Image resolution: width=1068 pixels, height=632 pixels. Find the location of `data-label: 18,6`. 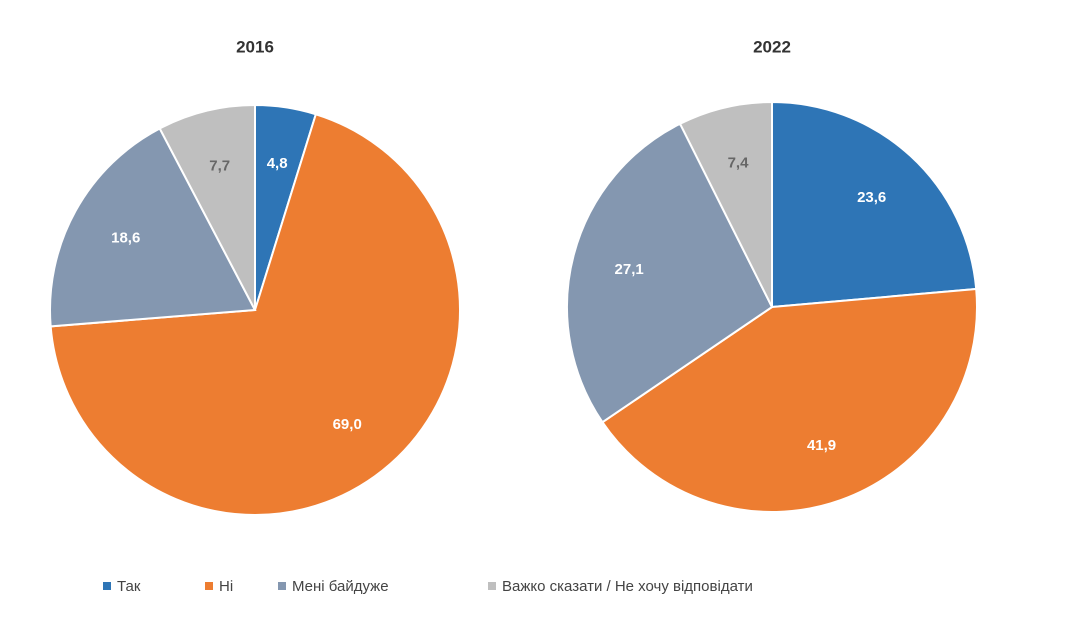

data-label: 18,6 is located at coordinates (125, 238).